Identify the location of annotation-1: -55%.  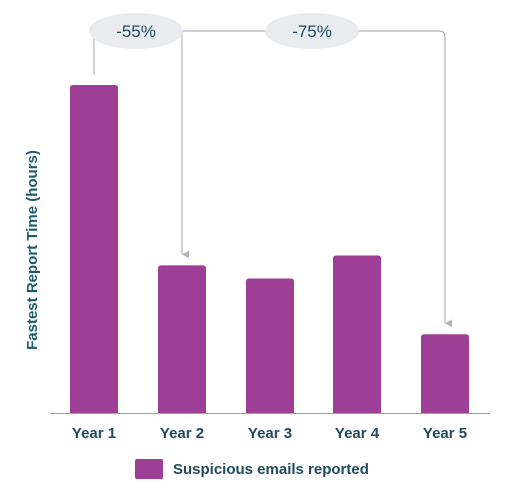
(136, 31).